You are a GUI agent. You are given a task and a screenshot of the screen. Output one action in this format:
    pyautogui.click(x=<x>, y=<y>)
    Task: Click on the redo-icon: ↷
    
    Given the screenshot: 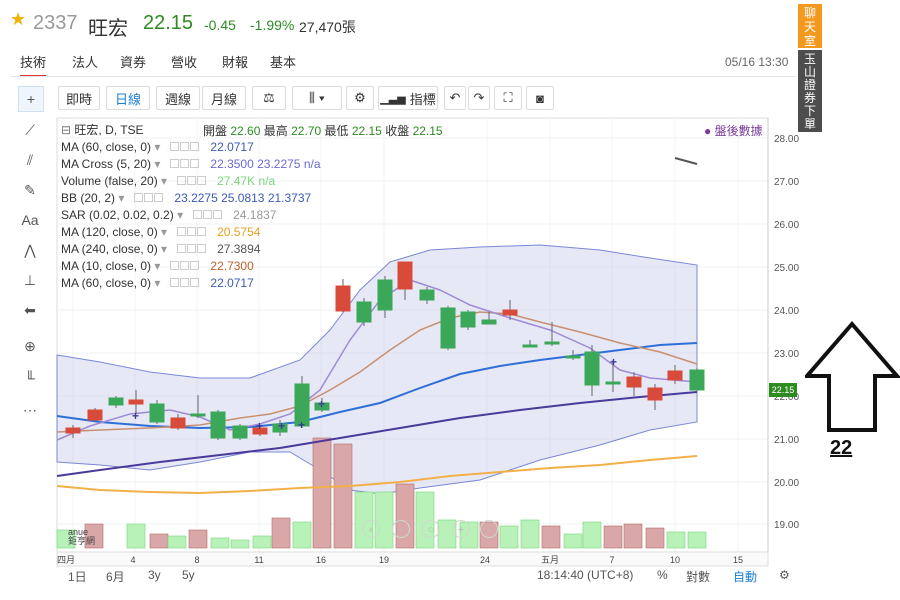 What is the action you would take?
    pyautogui.click(x=479, y=98)
    